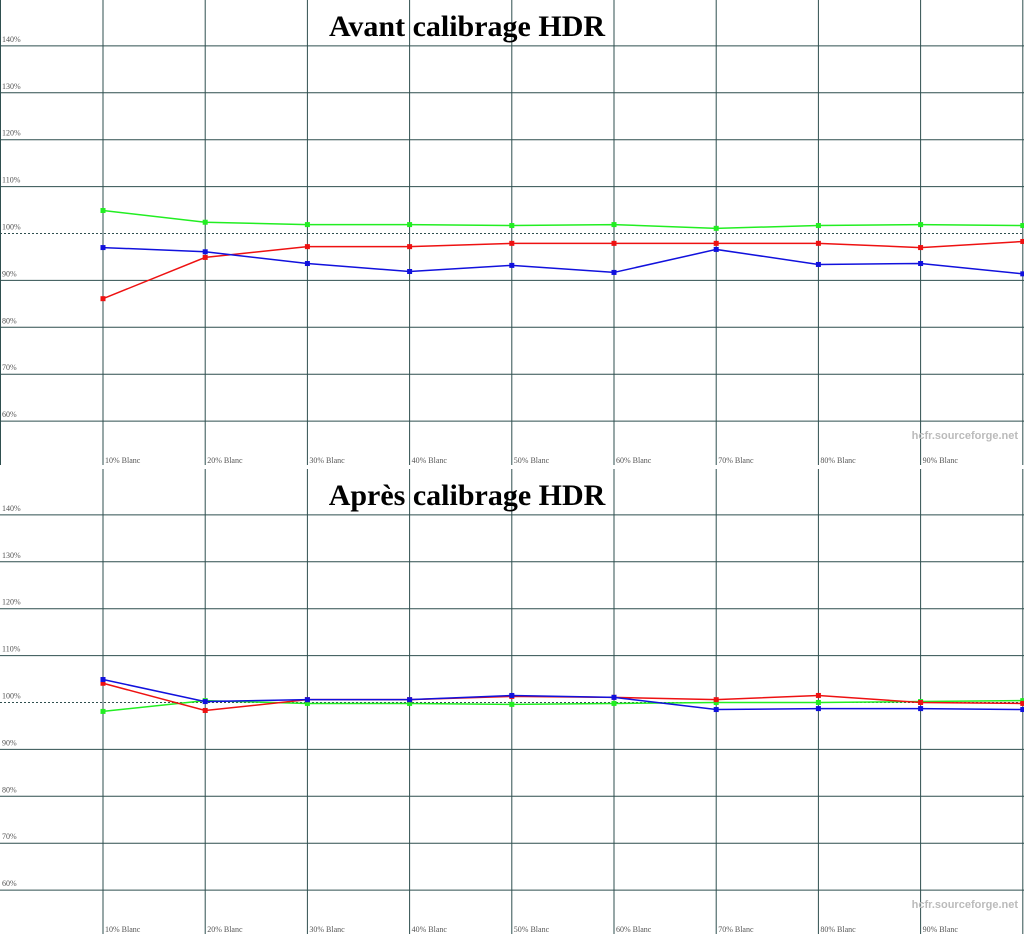  I want to click on x-tick-label: 80% Blanc, so click(838, 929).